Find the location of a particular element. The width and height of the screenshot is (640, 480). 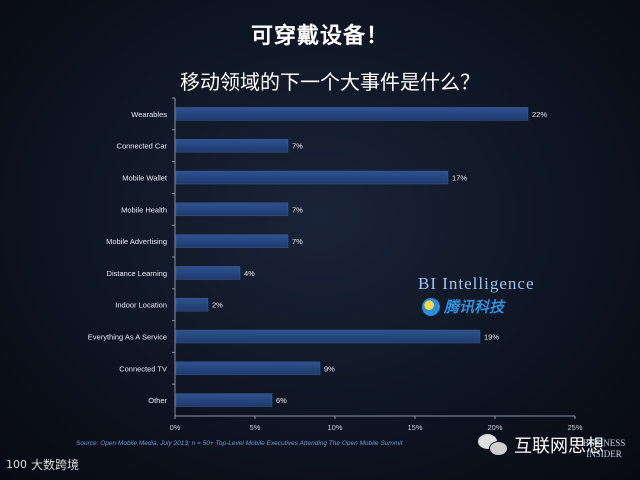

business-insider-line2: INSIDER is located at coordinates (604, 454).